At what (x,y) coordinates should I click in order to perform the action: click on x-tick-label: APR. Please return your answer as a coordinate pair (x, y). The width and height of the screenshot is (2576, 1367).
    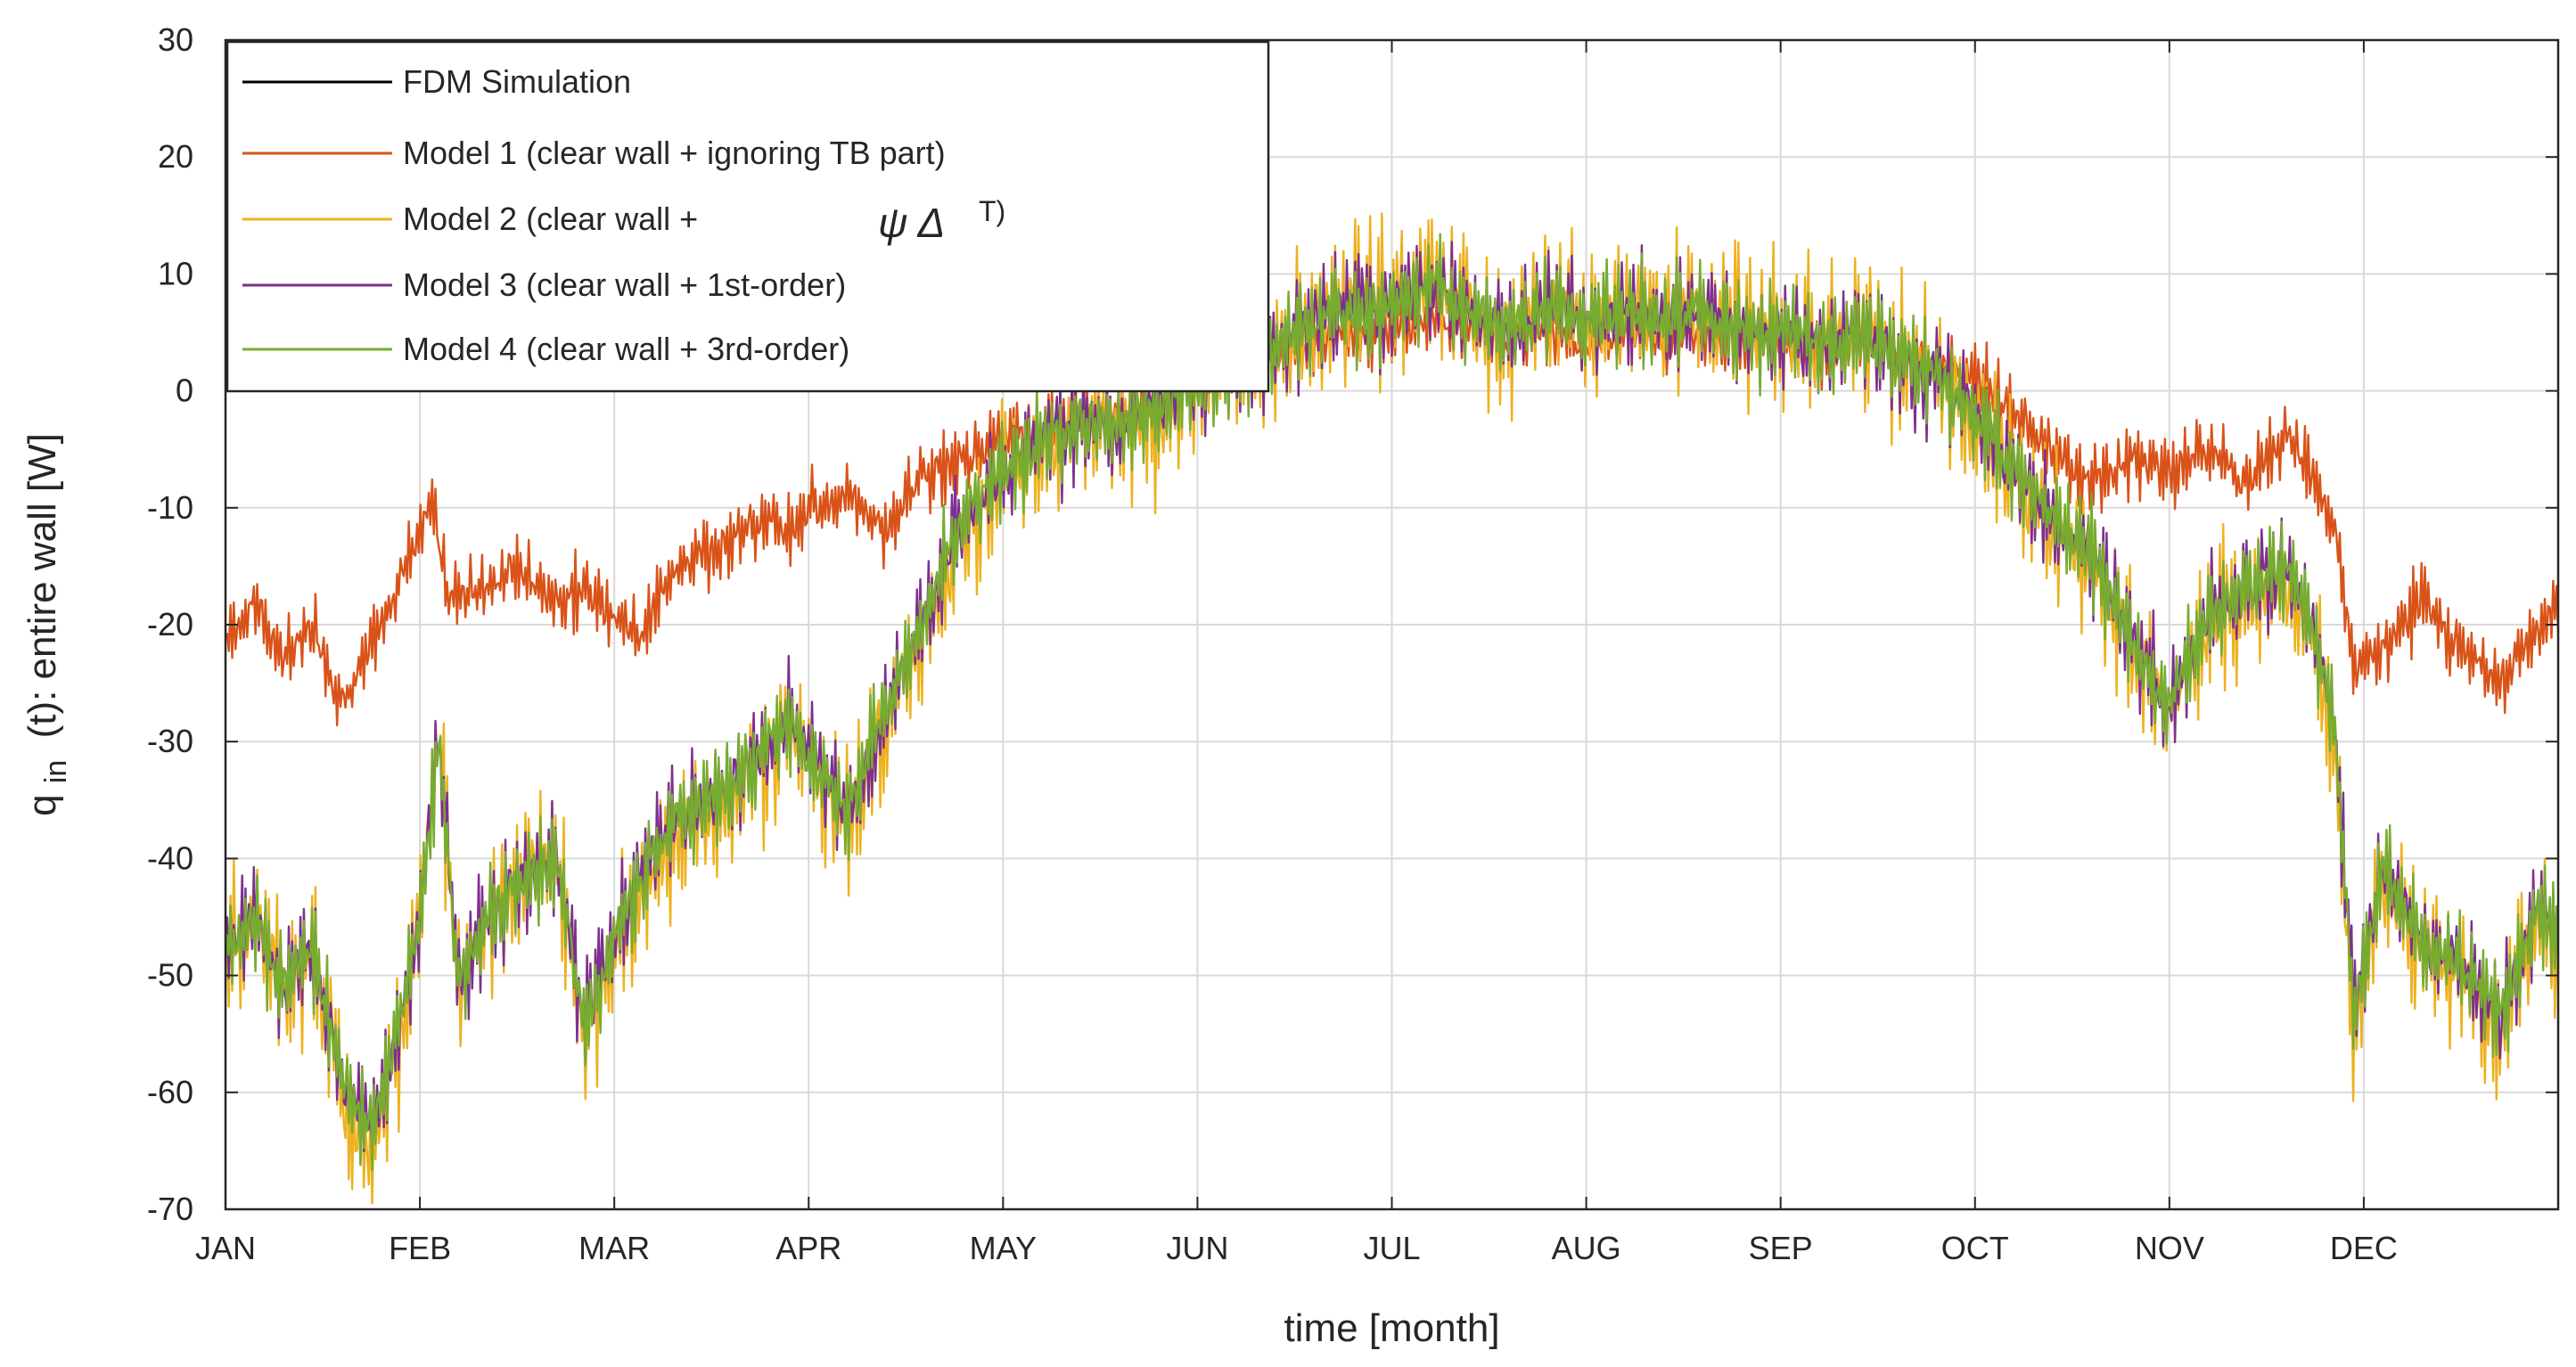
    Looking at the image, I should click on (808, 1248).